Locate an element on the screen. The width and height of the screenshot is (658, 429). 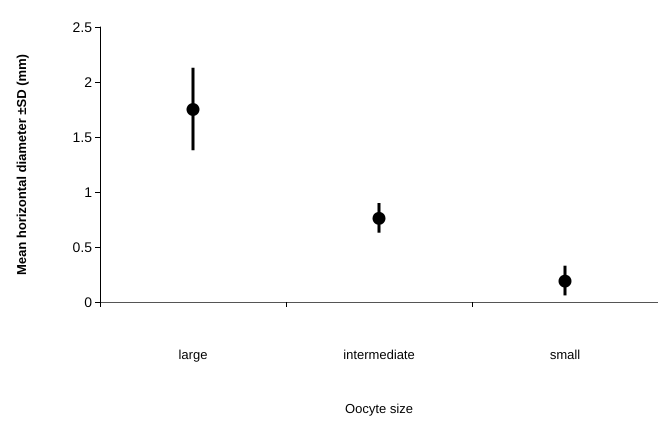
y-tick-label: 1.5 is located at coordinates (82, 137).